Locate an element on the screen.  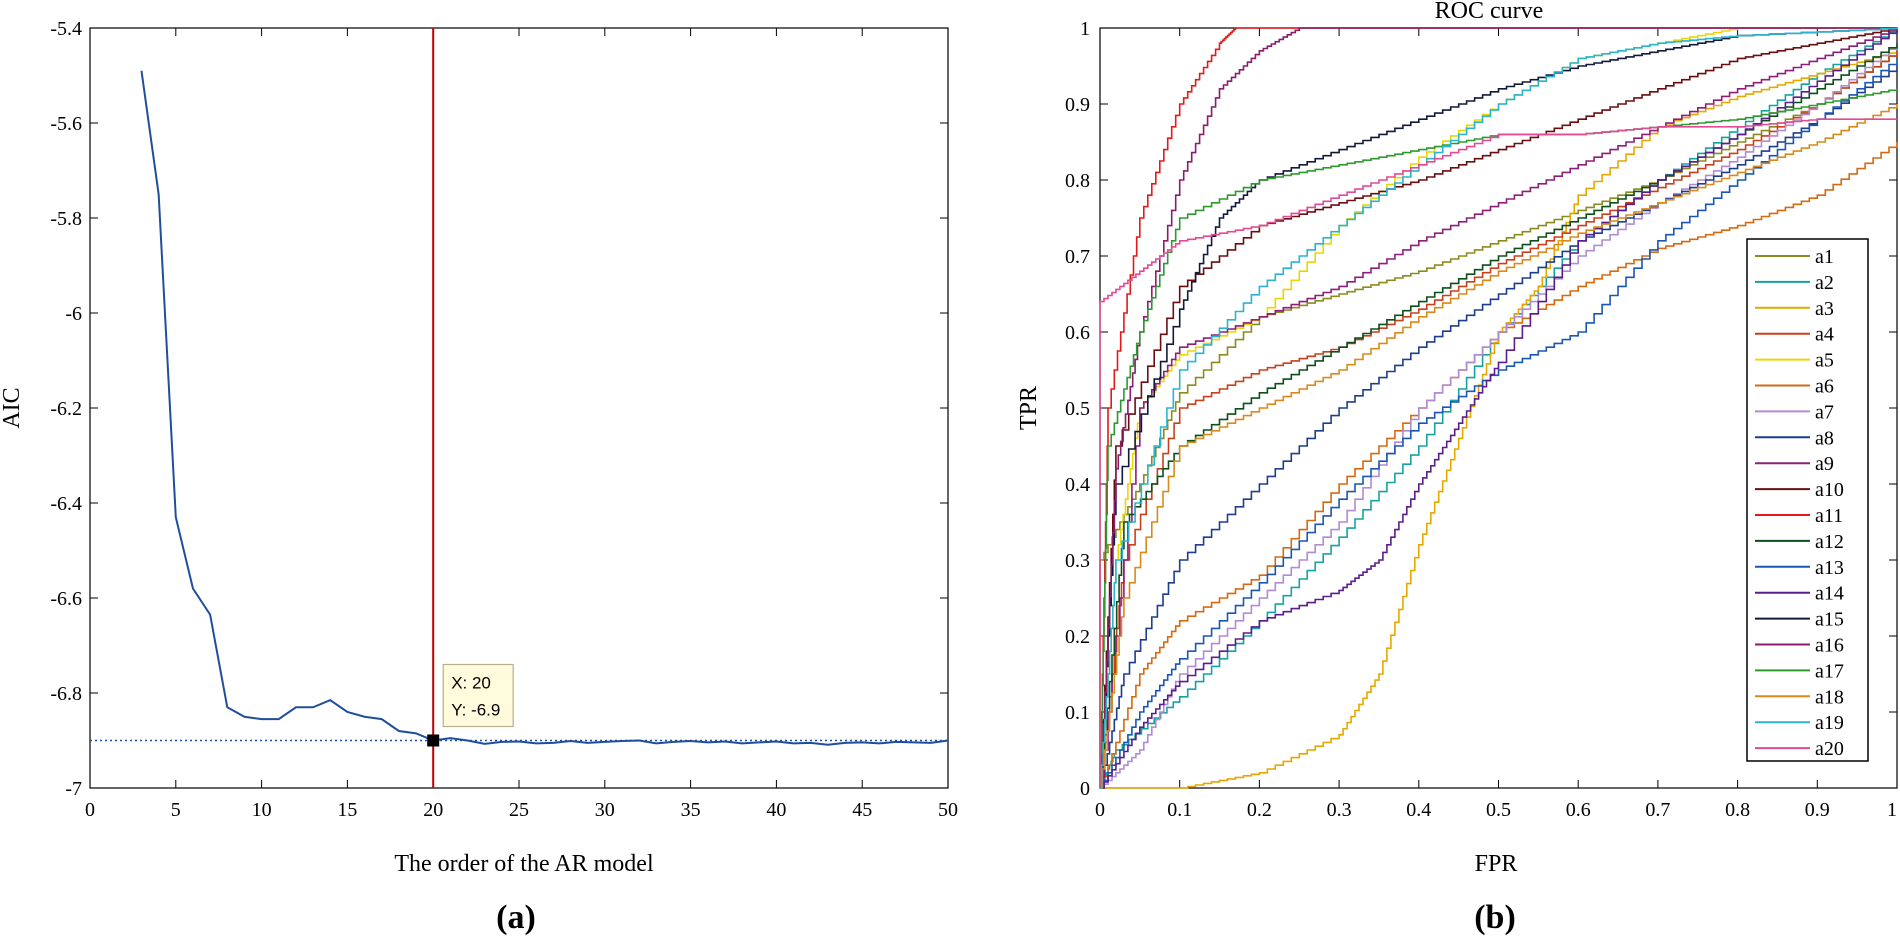
roc-x-tick-label: 0.1 is located at coordinates (1179, 810).